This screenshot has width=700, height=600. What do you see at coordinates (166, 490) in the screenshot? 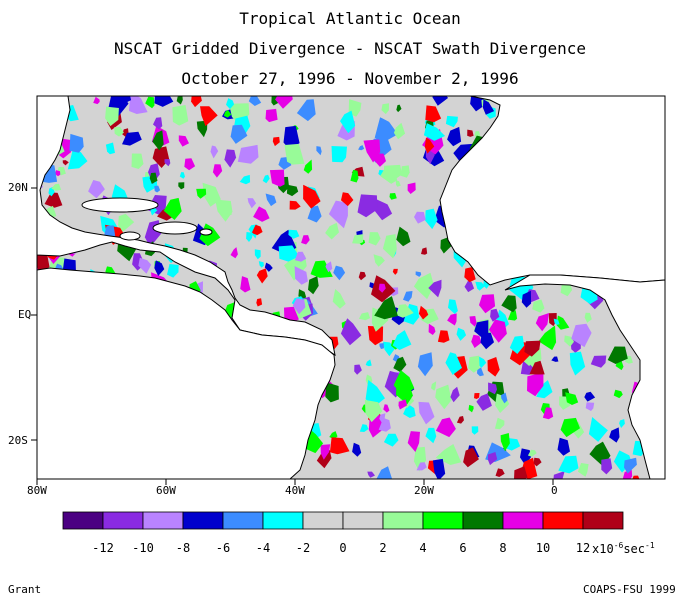
I see `lon-label-60w: 60W` at bounding box center [166, 490].